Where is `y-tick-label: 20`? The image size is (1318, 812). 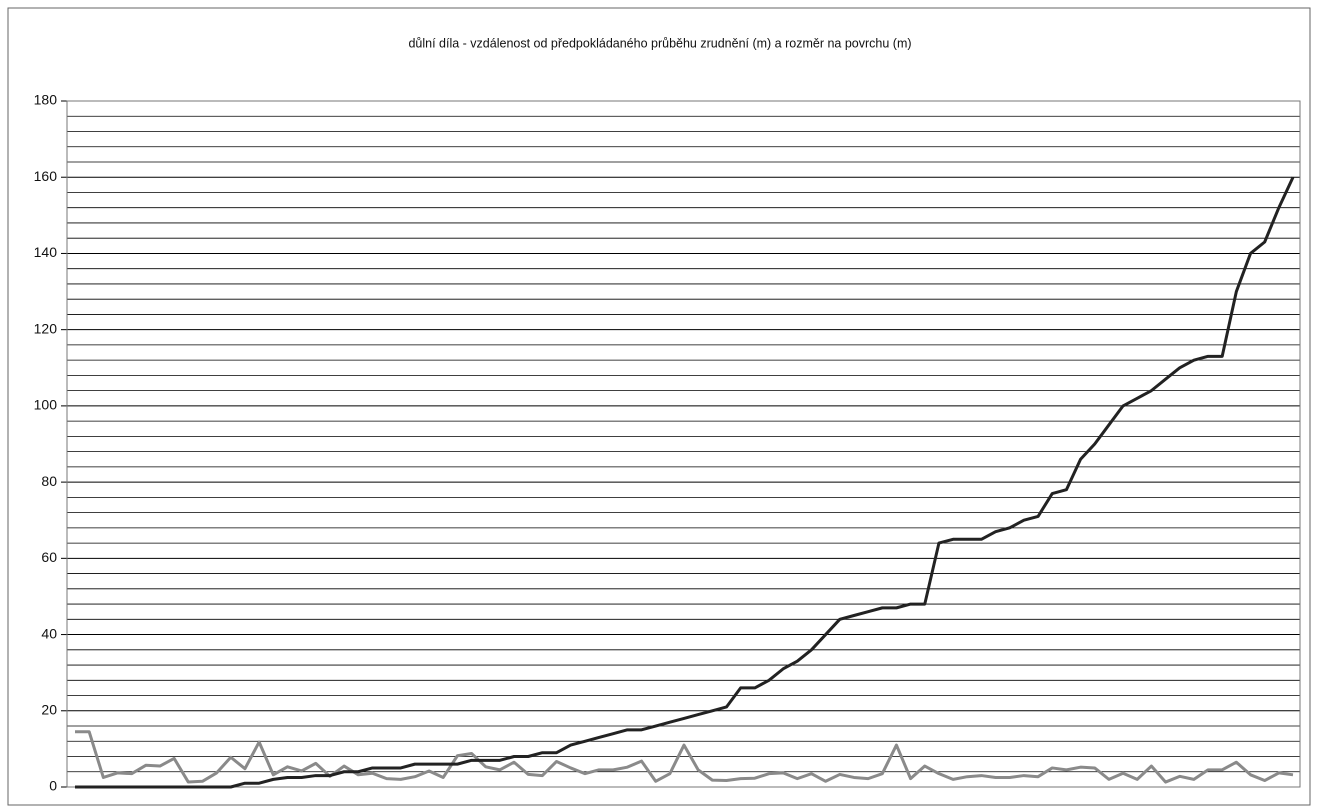 y-tick-label: 20 is located at coordinates (49, 709).